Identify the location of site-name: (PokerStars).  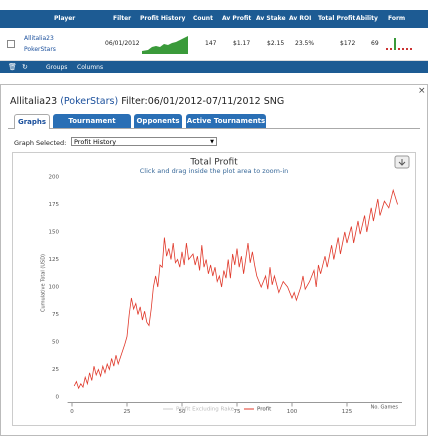
(89, 101).